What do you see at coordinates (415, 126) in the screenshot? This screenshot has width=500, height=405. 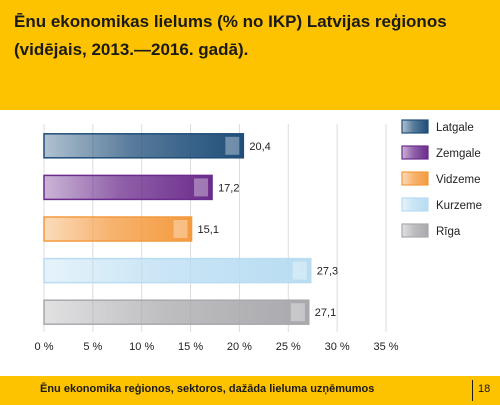 I see `legend-swatch-latgale` at bounding box center [415, 126].